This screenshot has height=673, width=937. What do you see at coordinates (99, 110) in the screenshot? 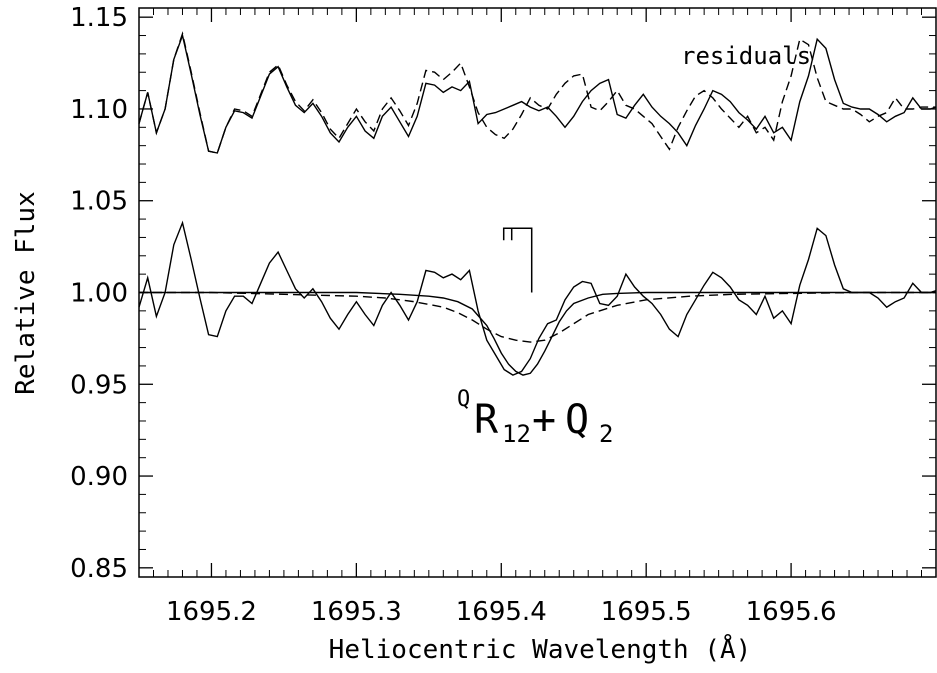
I see `y-tick-label: 1.10` at bounding box center [99, 110].